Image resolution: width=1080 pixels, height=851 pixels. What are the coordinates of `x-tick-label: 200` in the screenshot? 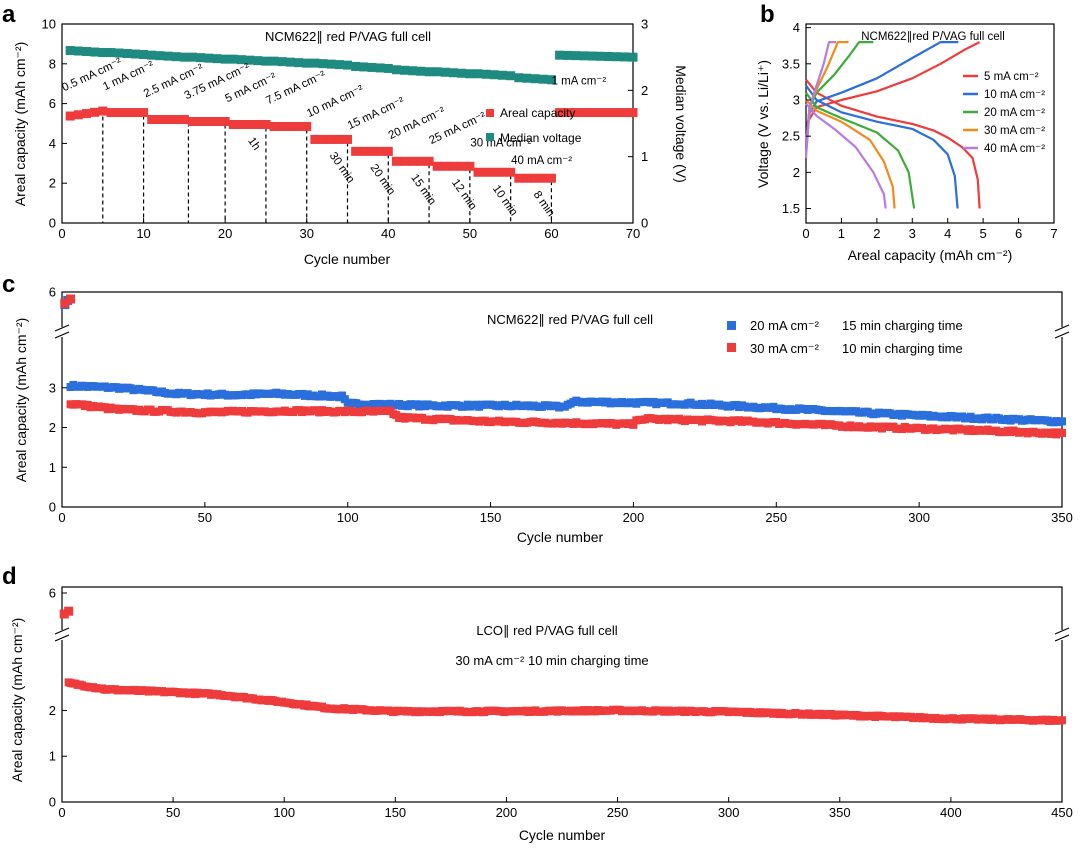 It's located at (507, 812).